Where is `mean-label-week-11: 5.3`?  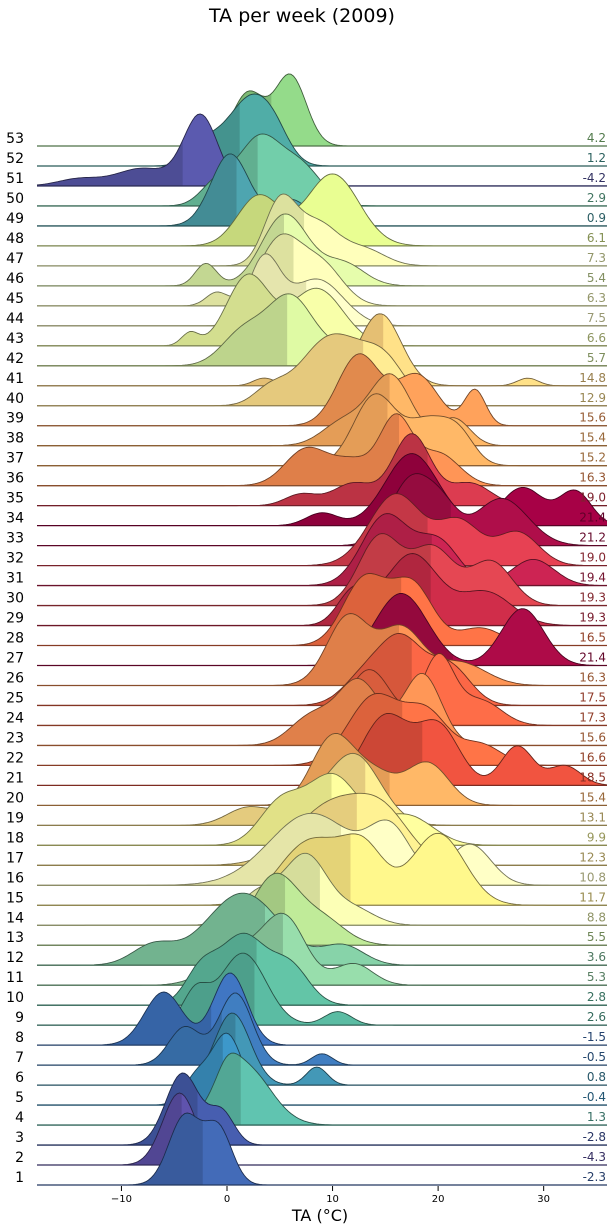 mean-label-week-11: 5.3 is located at coordinates (596, 977).